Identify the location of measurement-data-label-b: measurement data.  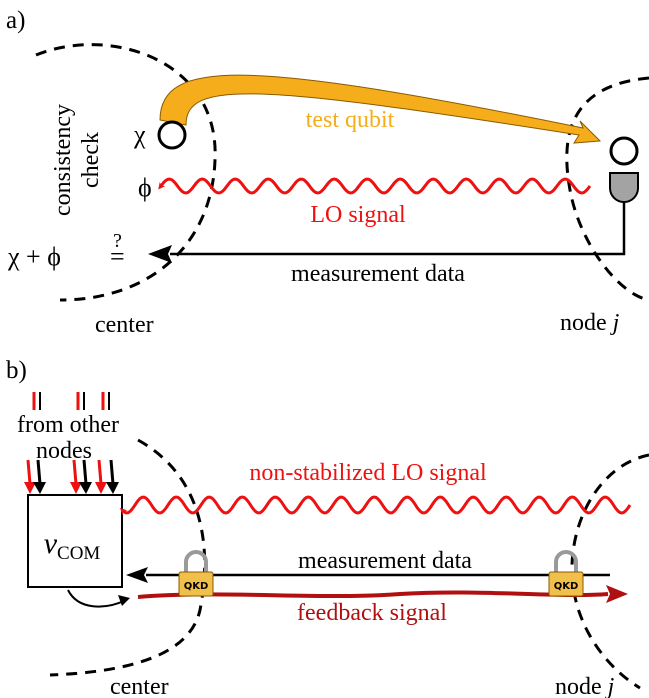
(385, 561).